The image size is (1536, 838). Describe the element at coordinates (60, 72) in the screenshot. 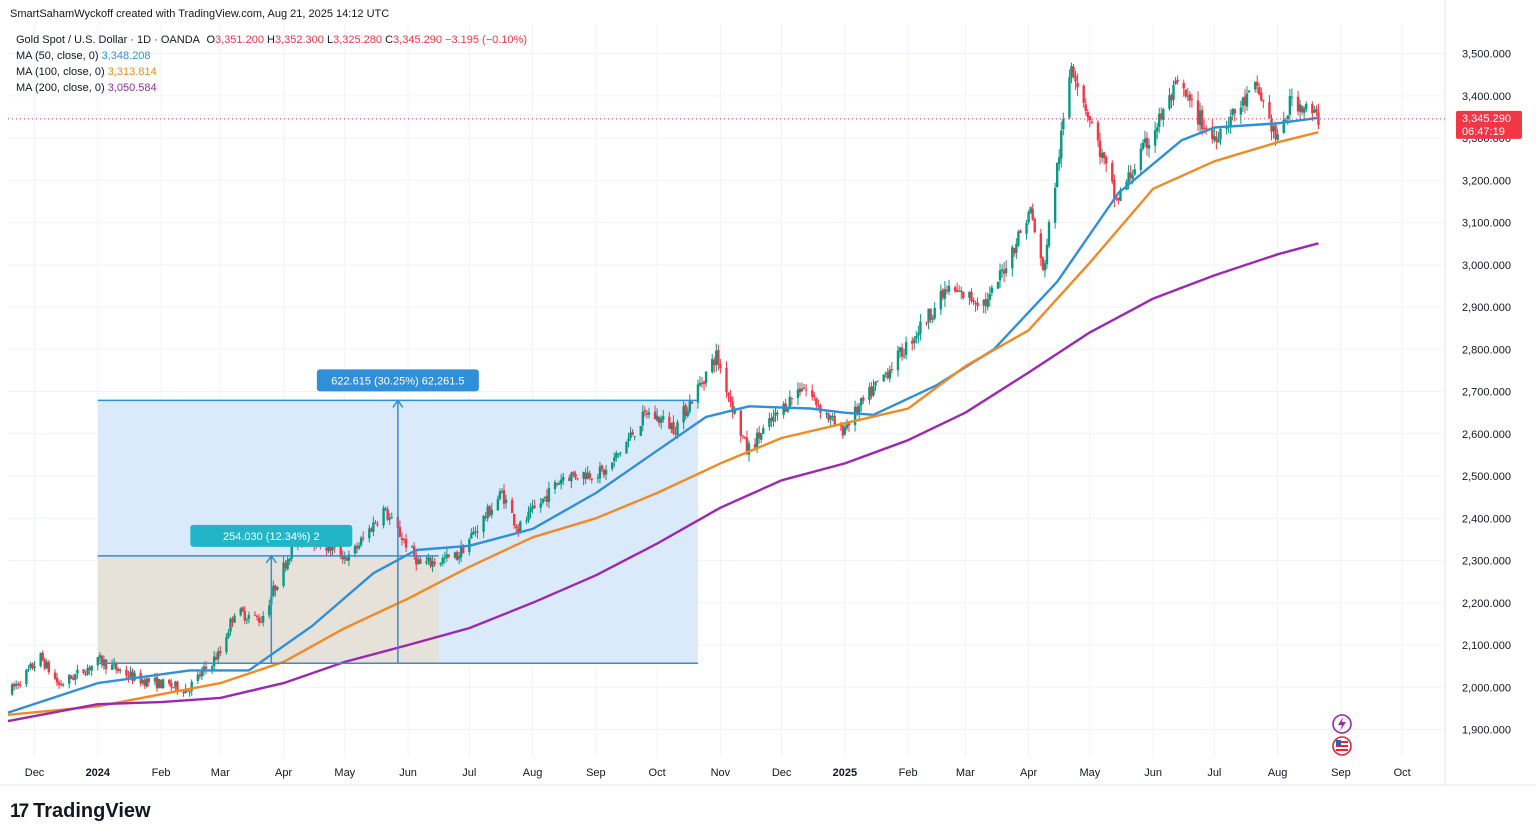

I see `ma100-label: MA (100, close, 0)` at that location.